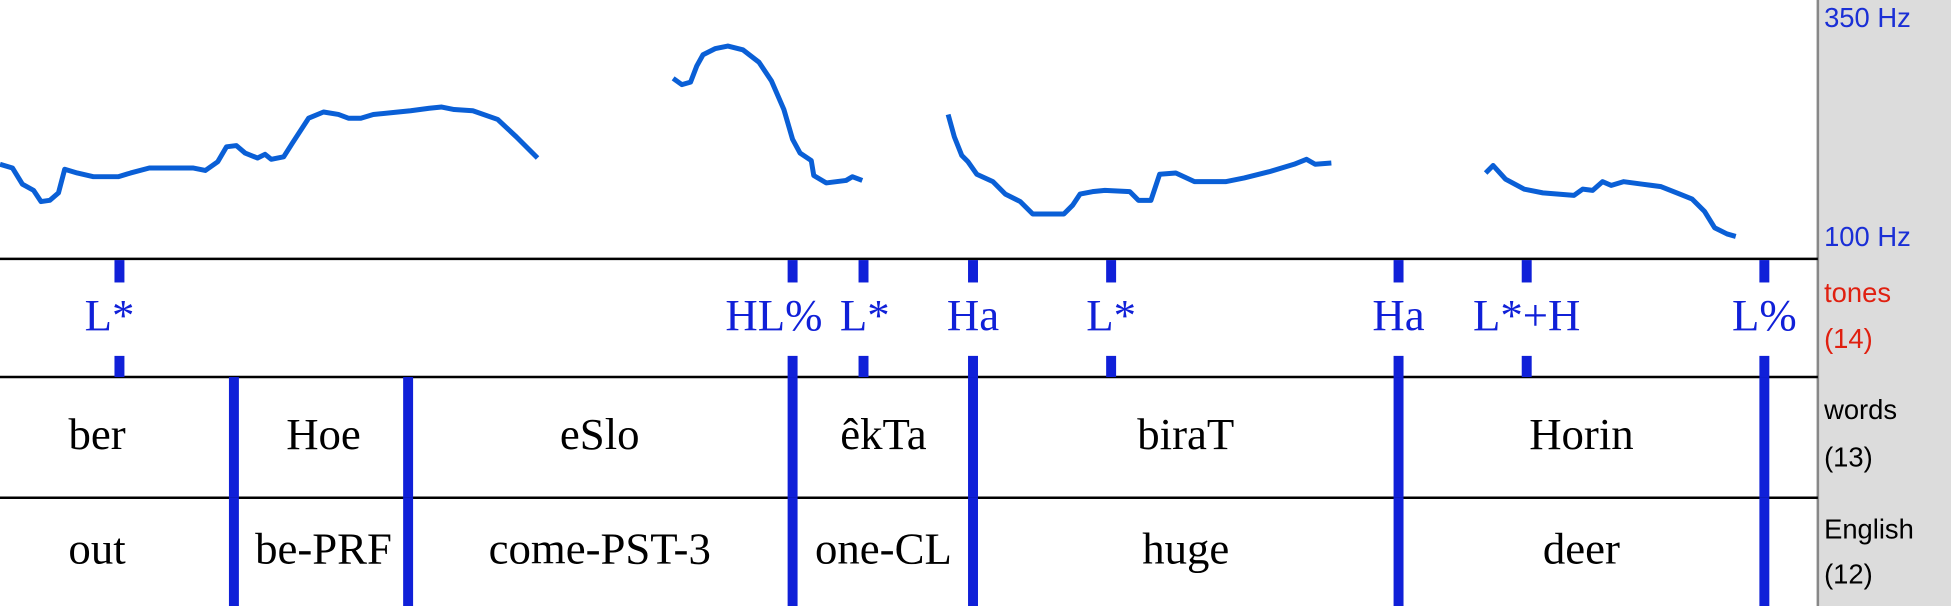  I want to click on interval-label: one-CL, so click(883, 548).